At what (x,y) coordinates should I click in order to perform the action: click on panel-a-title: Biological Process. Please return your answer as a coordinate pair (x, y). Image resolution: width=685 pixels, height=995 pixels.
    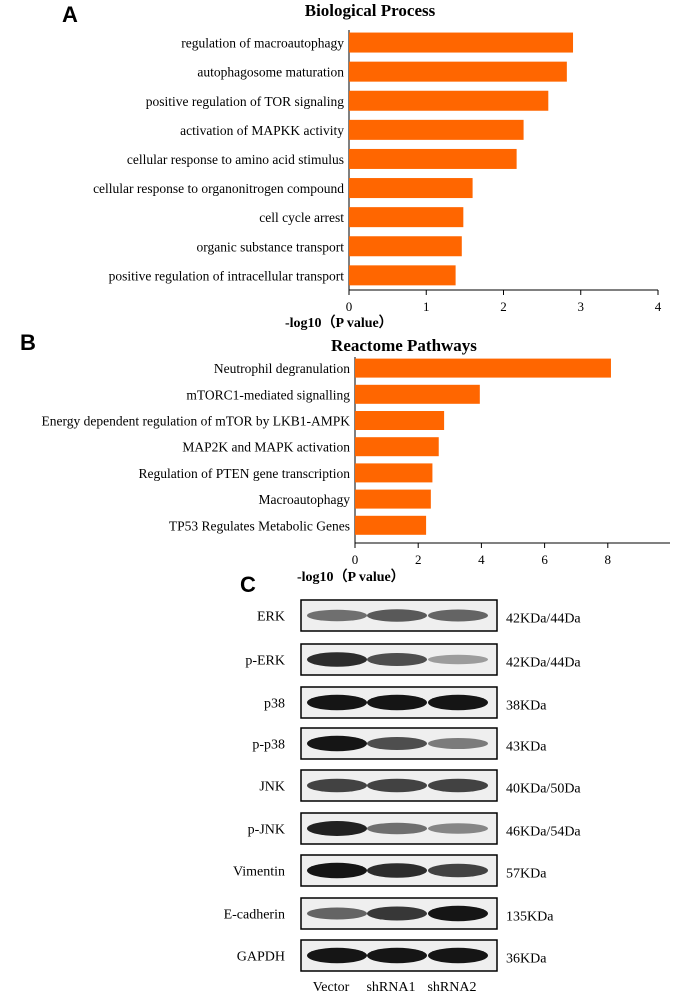
    Looking at the image, I should click on (370, 10).